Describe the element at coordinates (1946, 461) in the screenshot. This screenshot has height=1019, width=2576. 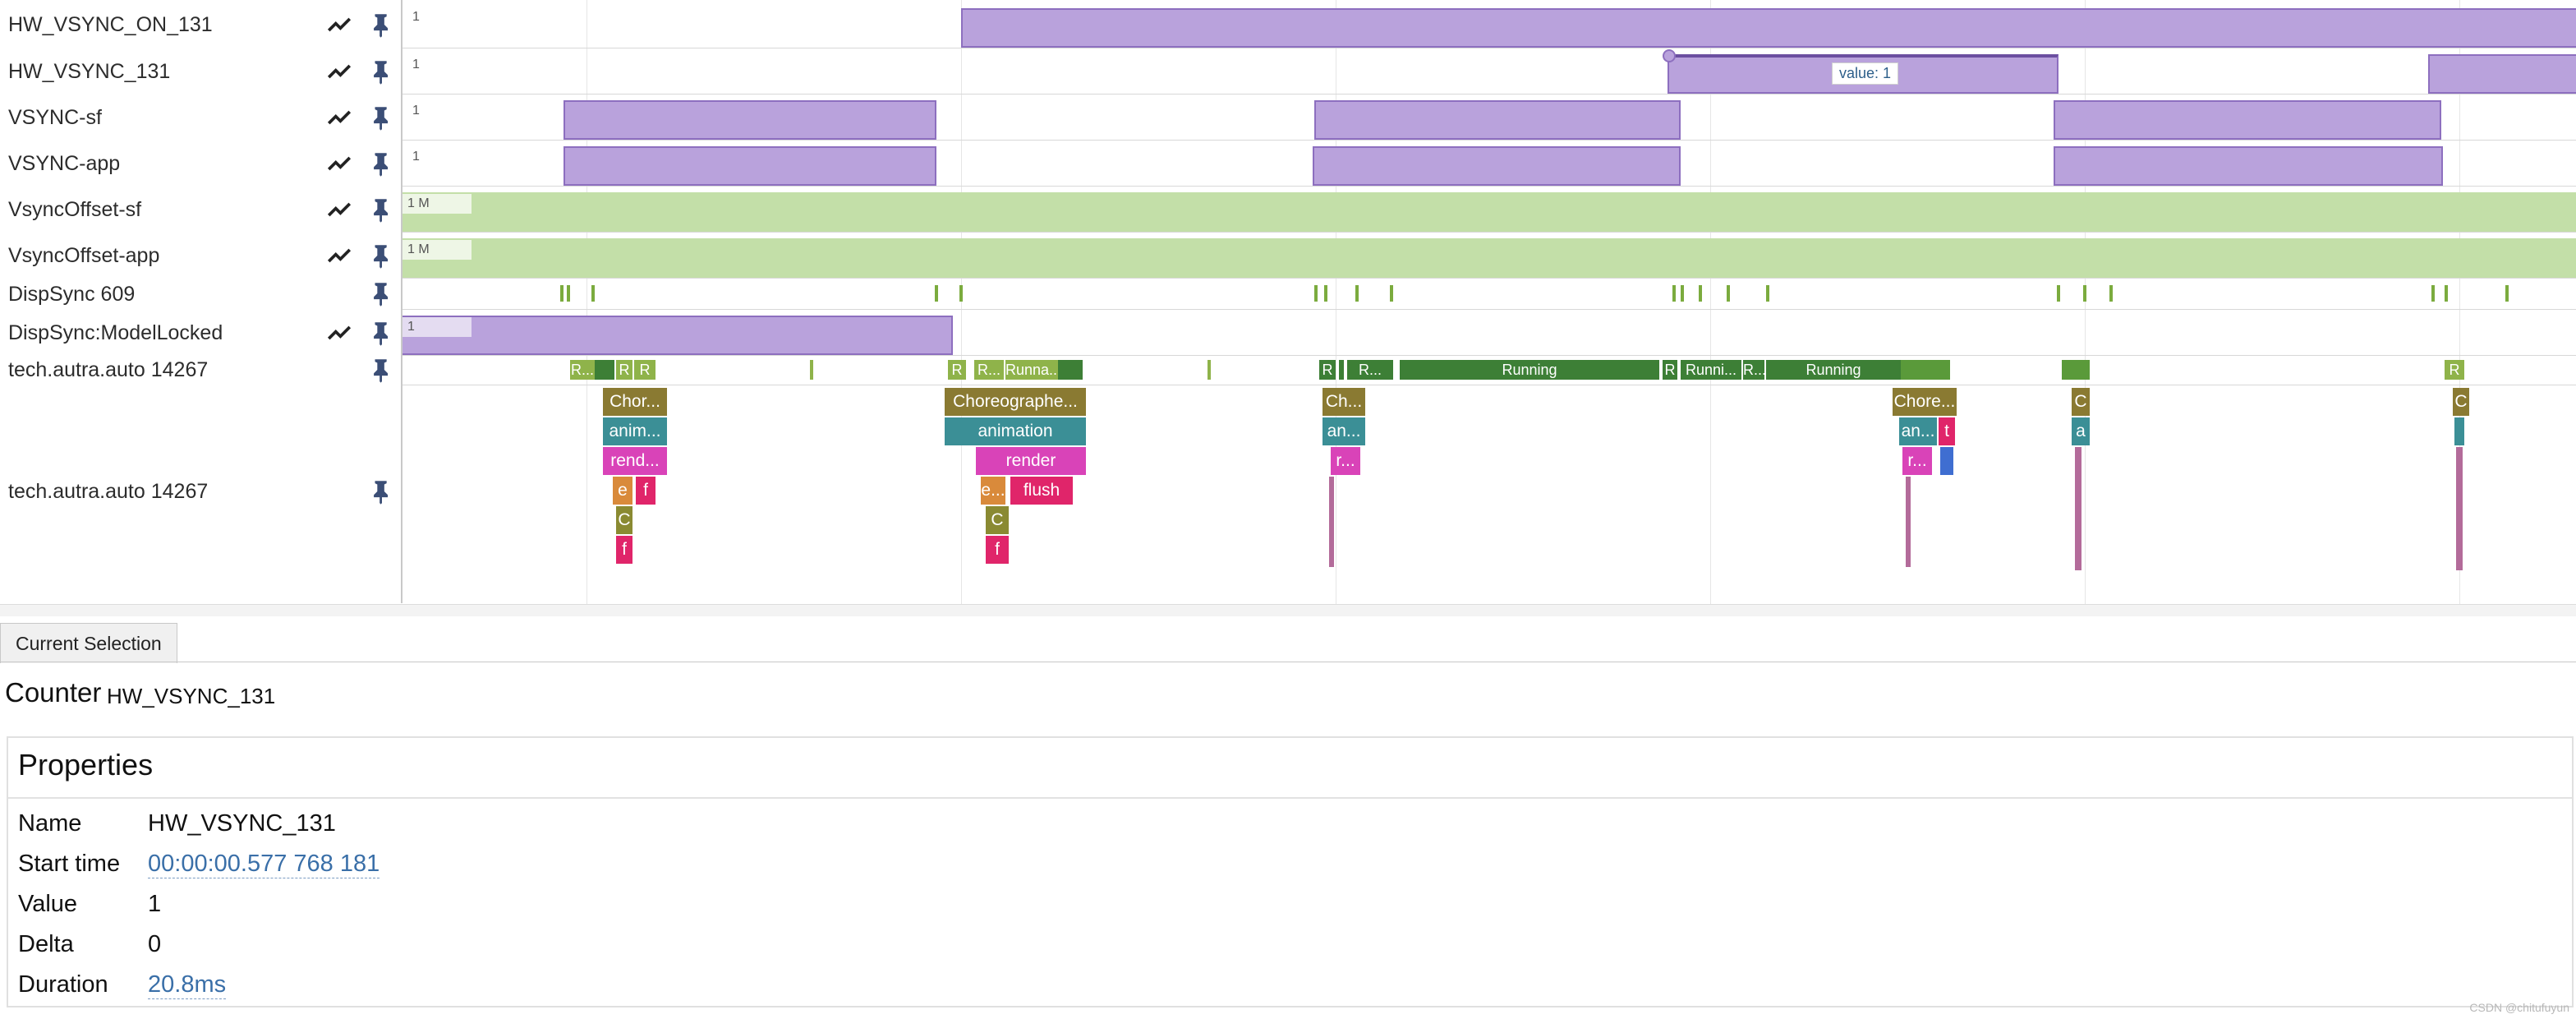
I see `slice-unnamed` at that location.